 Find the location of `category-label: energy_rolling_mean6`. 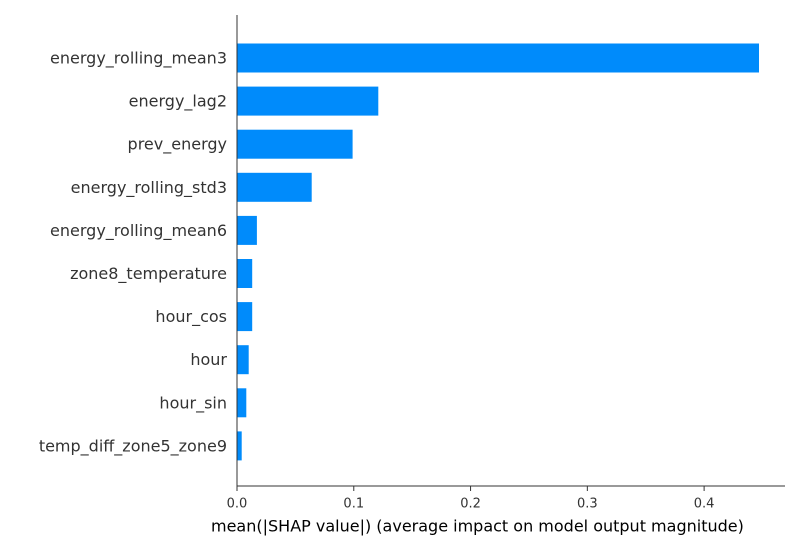

category-label: energy_rolling_mean6 is located at coordinates (138, 231).